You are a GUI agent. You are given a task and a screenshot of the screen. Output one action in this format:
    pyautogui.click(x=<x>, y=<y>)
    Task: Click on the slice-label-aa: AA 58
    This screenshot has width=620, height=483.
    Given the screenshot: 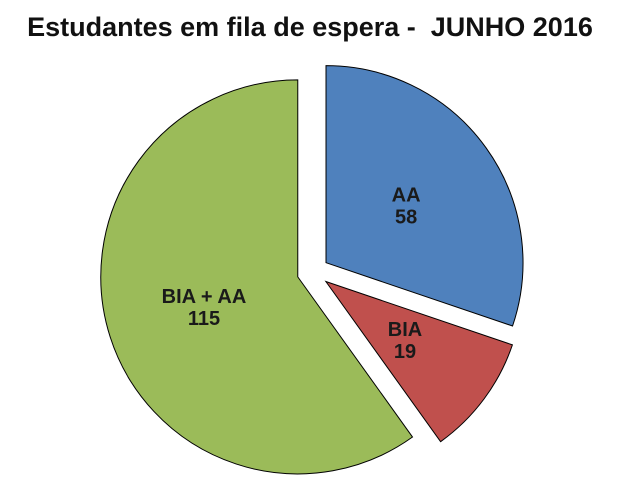 What is the action you would take?
    pyautogui.click(x=406, y=206)
    